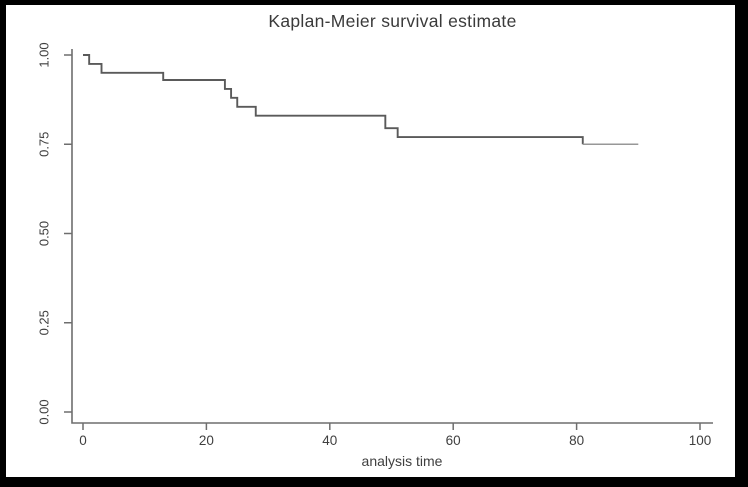 The image size is (748, 487). What do you see at coordinates (576, 440) in the screenshot?
I see `x-tick-label: 80` at bounding box center [576, 440].